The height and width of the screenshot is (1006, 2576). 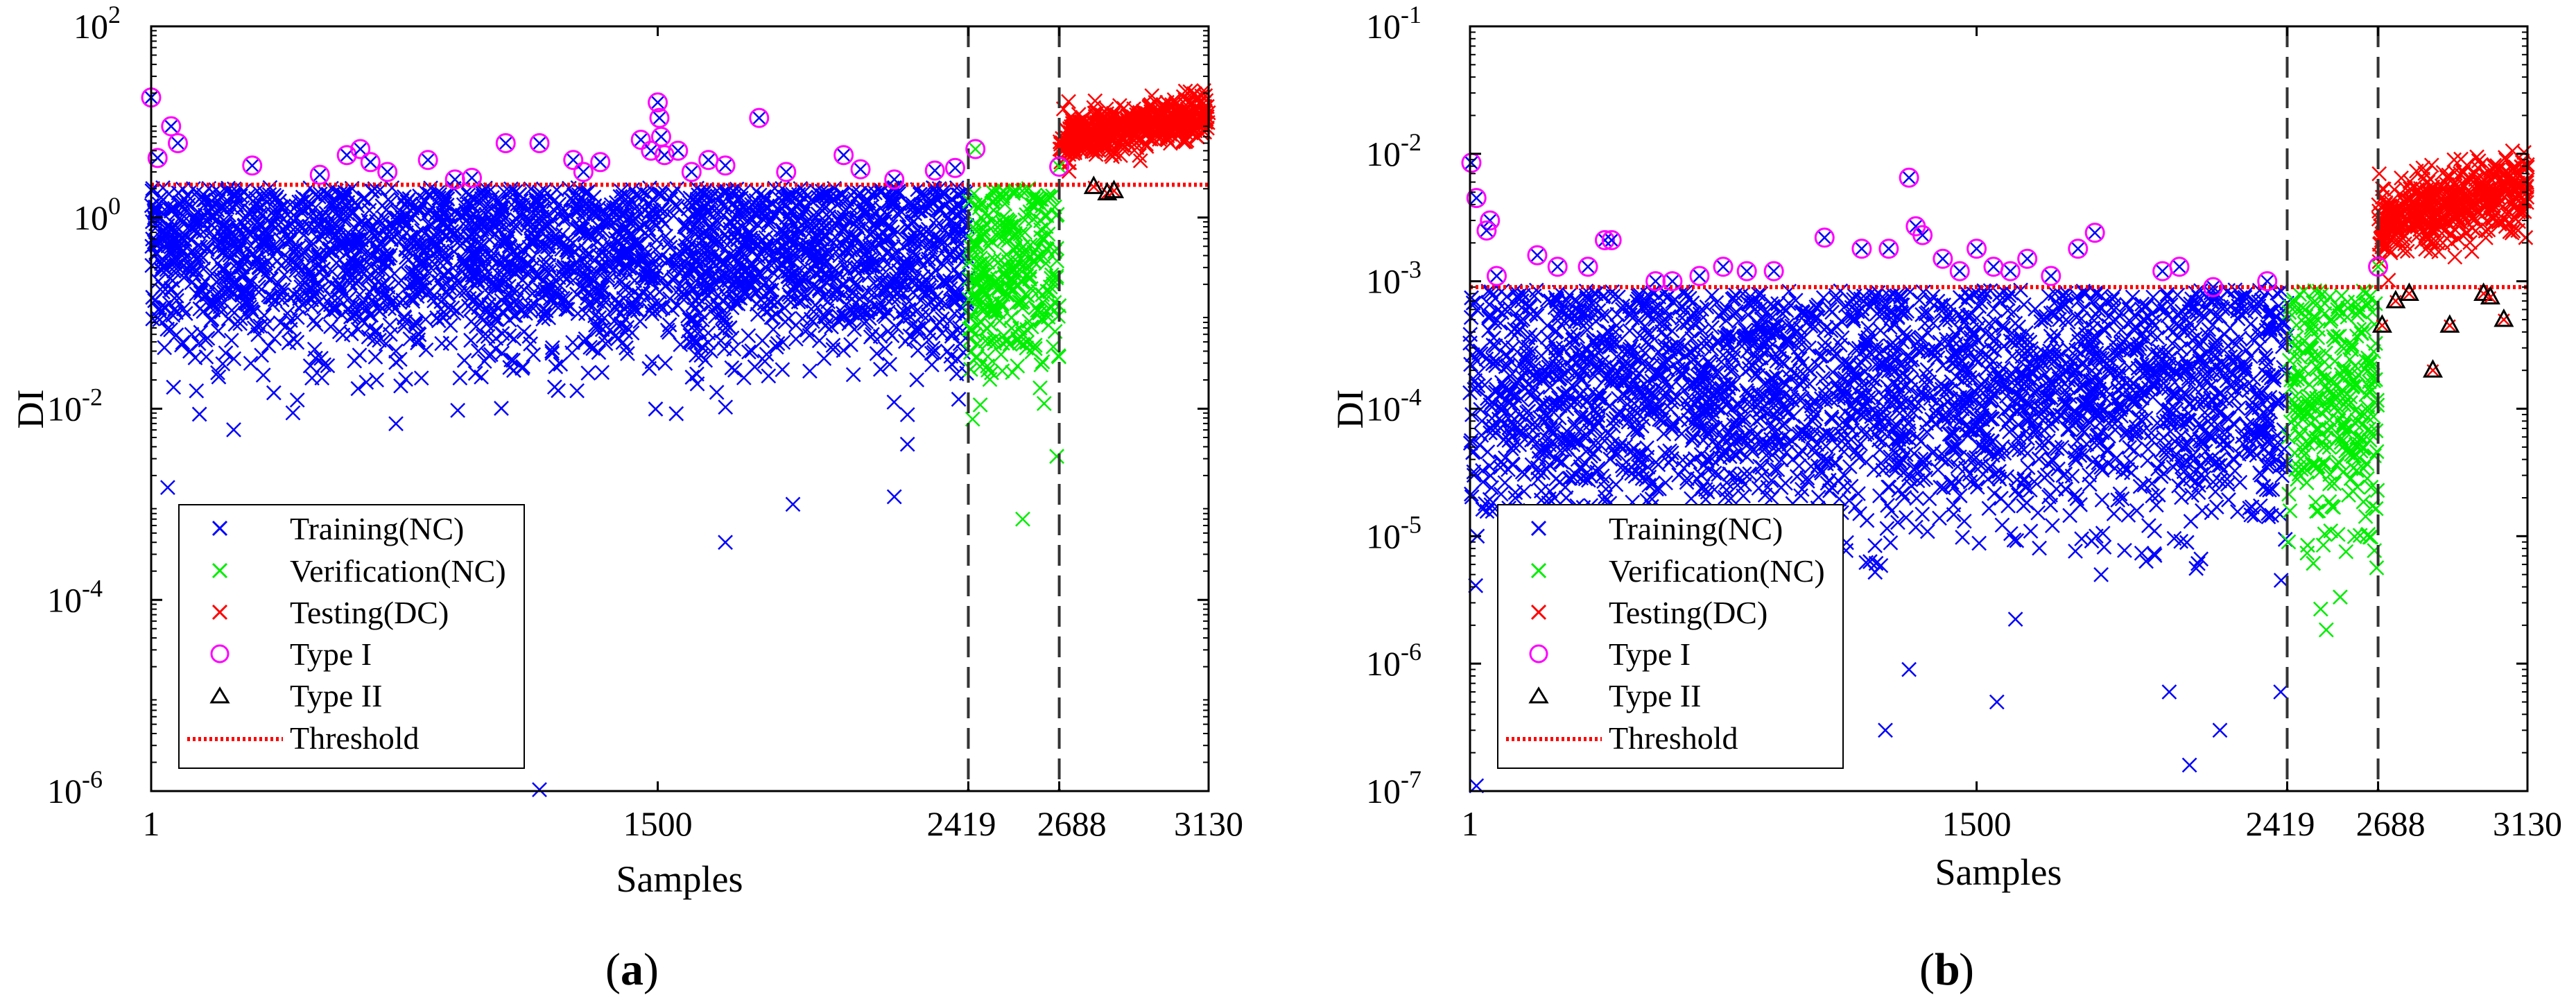 What do you see at coordinates (97, 214) in the screenshot?
I see `y-tick-label: 10⁰` at bounding box center [97, 214].